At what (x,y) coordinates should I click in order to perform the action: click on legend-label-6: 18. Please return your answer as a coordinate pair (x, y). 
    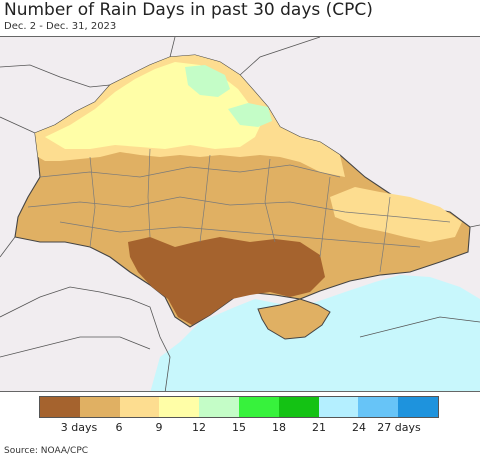
    Looking at the image, I should click on (279, 427).